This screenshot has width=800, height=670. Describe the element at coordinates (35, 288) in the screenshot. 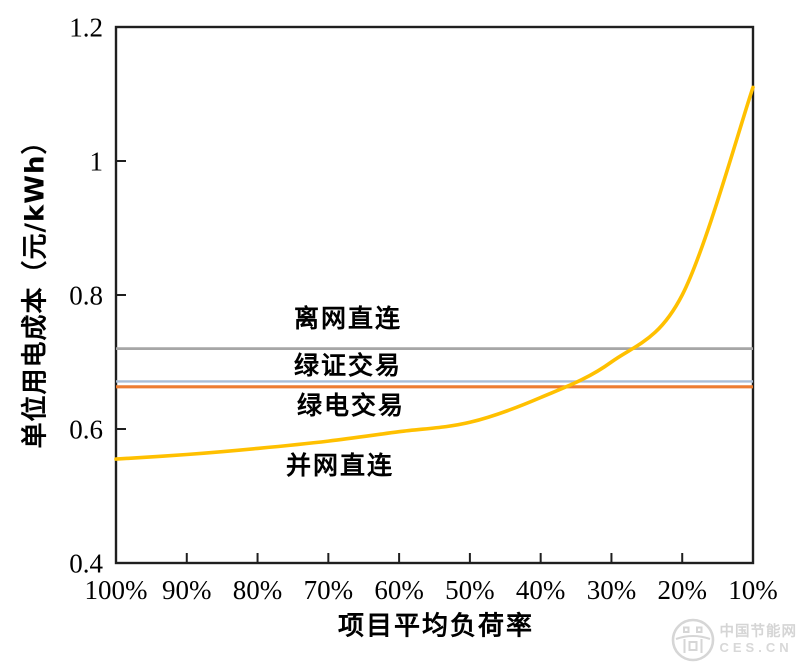

I see `y-axis-title: 单位用电成本（元/kWh）` at that location.